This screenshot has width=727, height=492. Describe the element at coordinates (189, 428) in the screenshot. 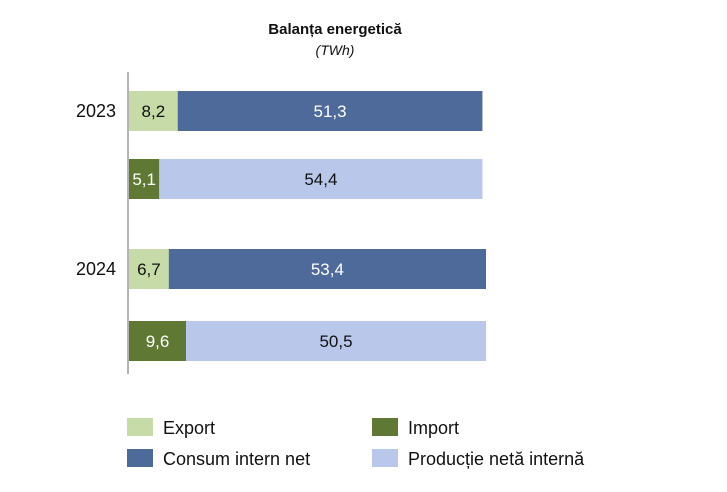

I see `legend-label-export: Export` at that location.